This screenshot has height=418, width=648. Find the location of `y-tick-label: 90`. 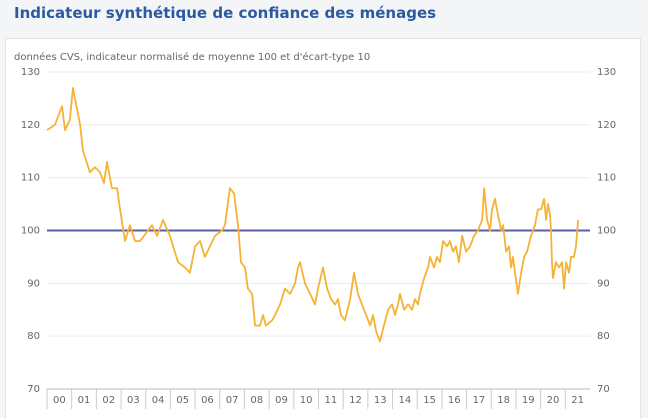

y-tick-label: 90 is located at coordinates (33, 283).